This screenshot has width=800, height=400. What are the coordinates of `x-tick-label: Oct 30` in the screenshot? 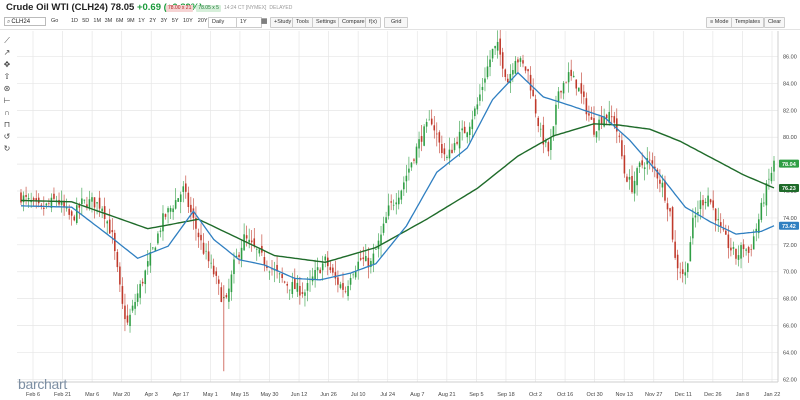 It's located at (595, 395).